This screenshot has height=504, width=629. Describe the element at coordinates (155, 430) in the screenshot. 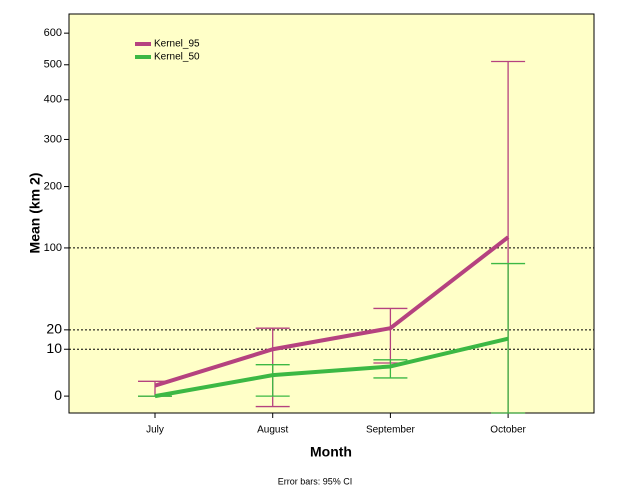

I see `x-tick-label: July` at that location.